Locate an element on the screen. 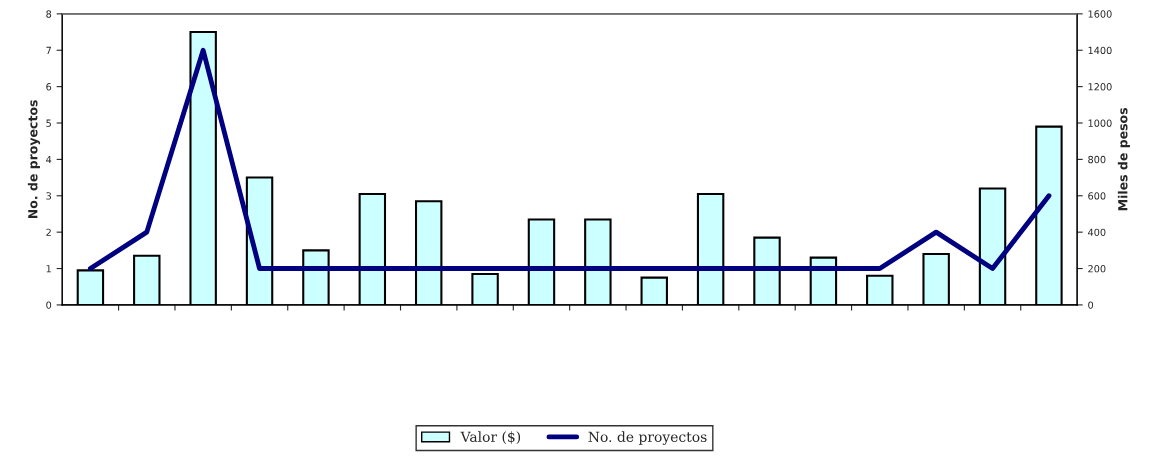  y-tick-label: 7 is located at coordinates (48, 50).